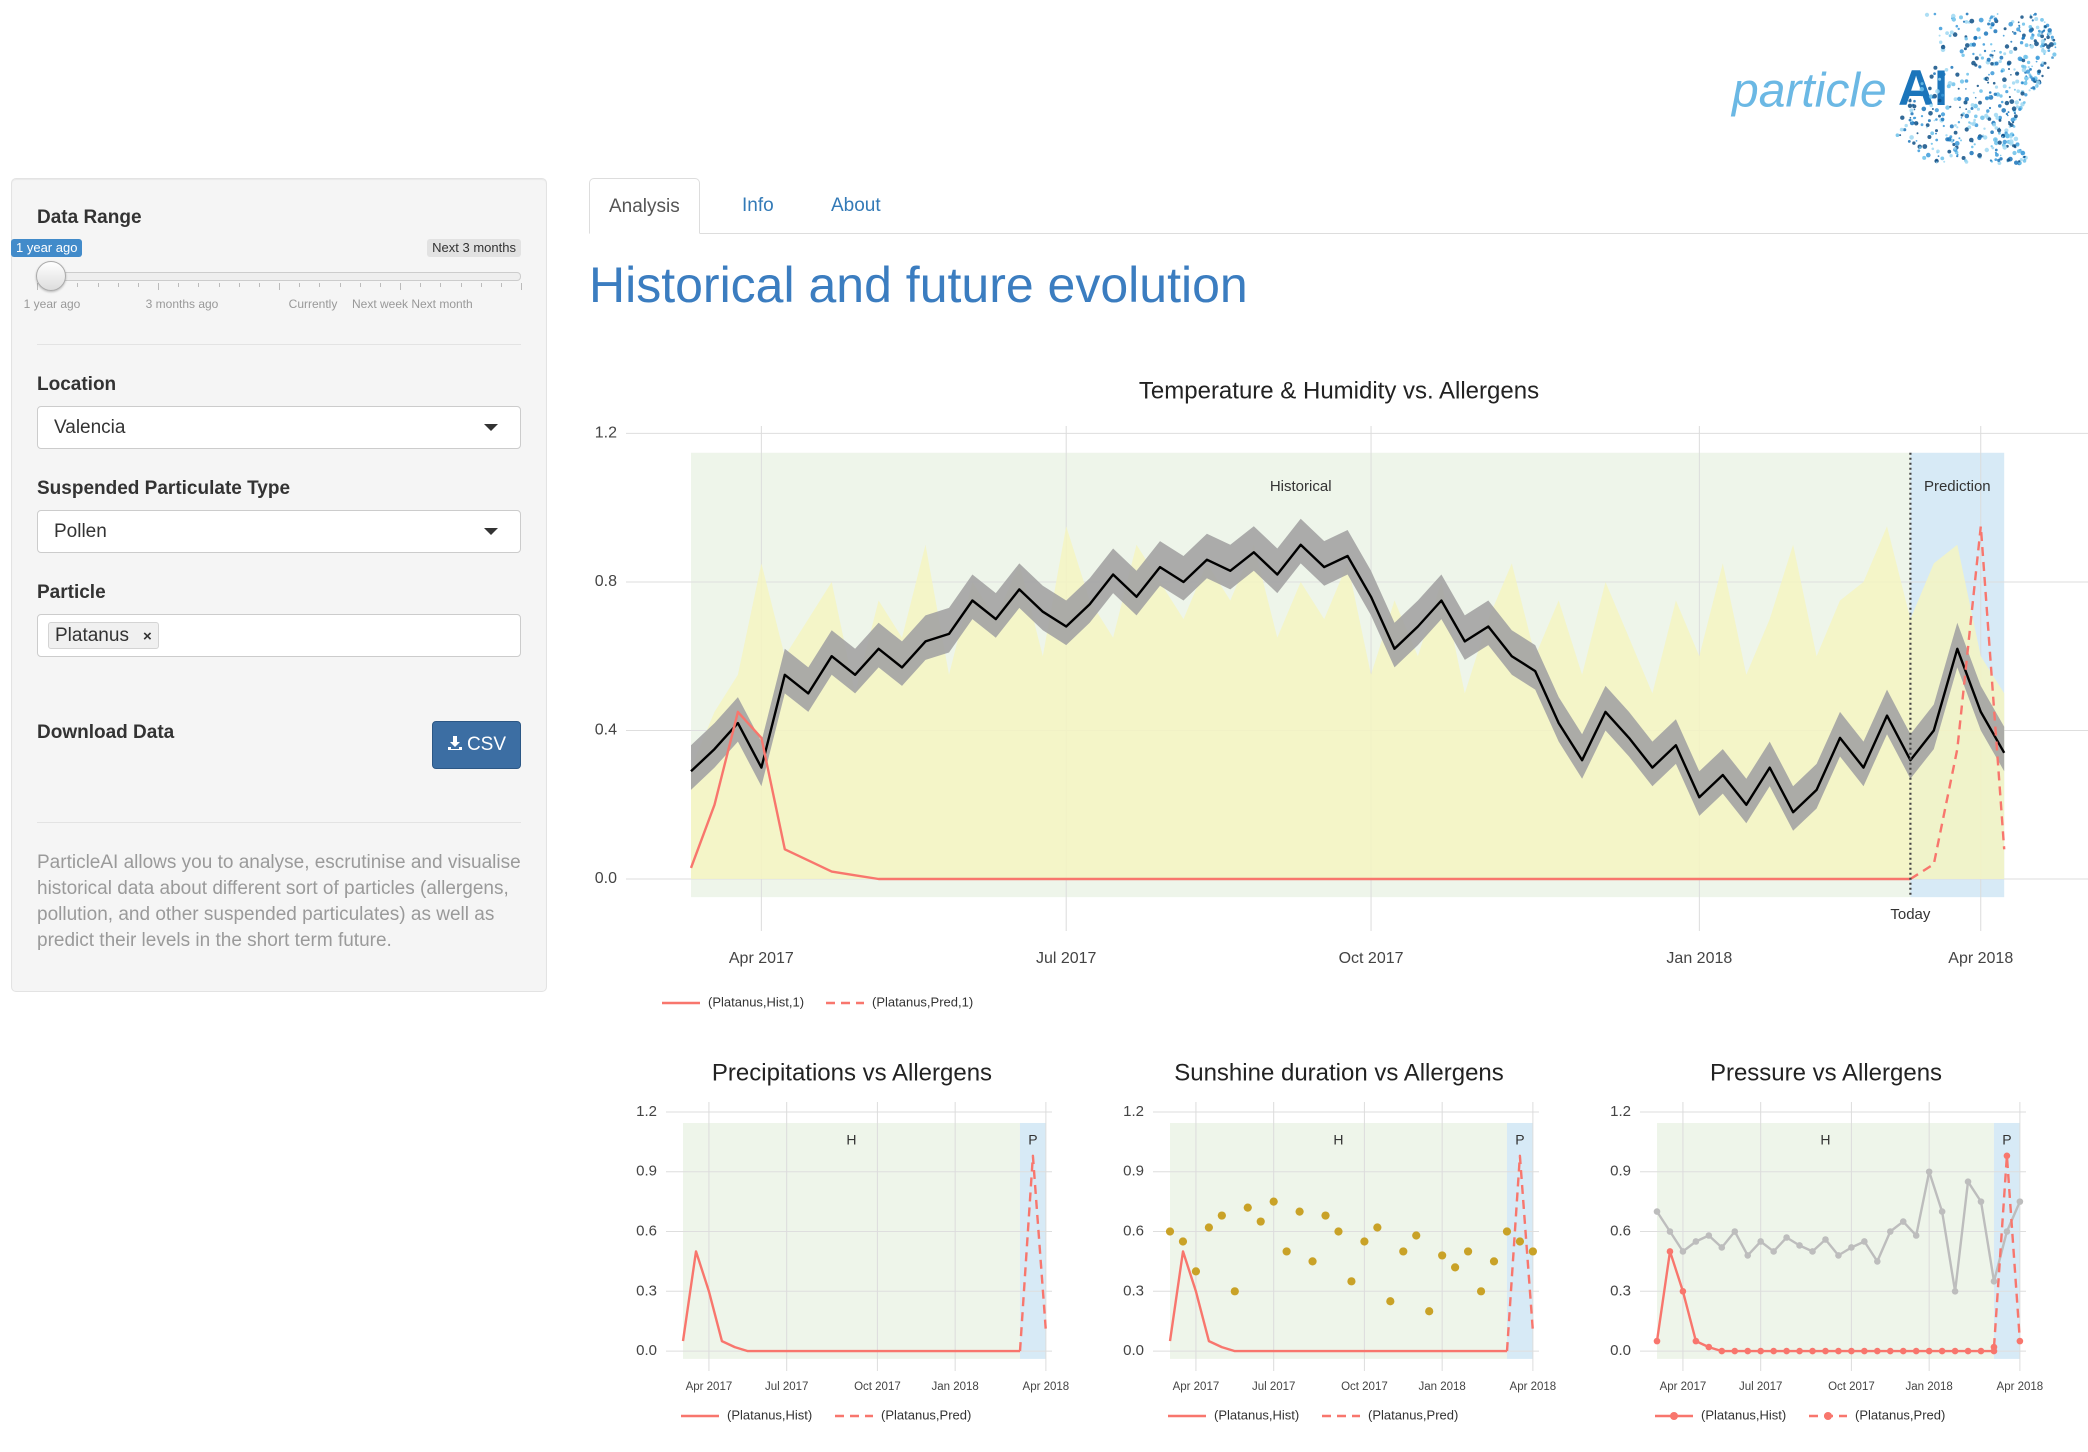  Describe the element at coordinates (1046, 1387) in the screenshot. I see `x-tick-label: Apr 2018` at that location.